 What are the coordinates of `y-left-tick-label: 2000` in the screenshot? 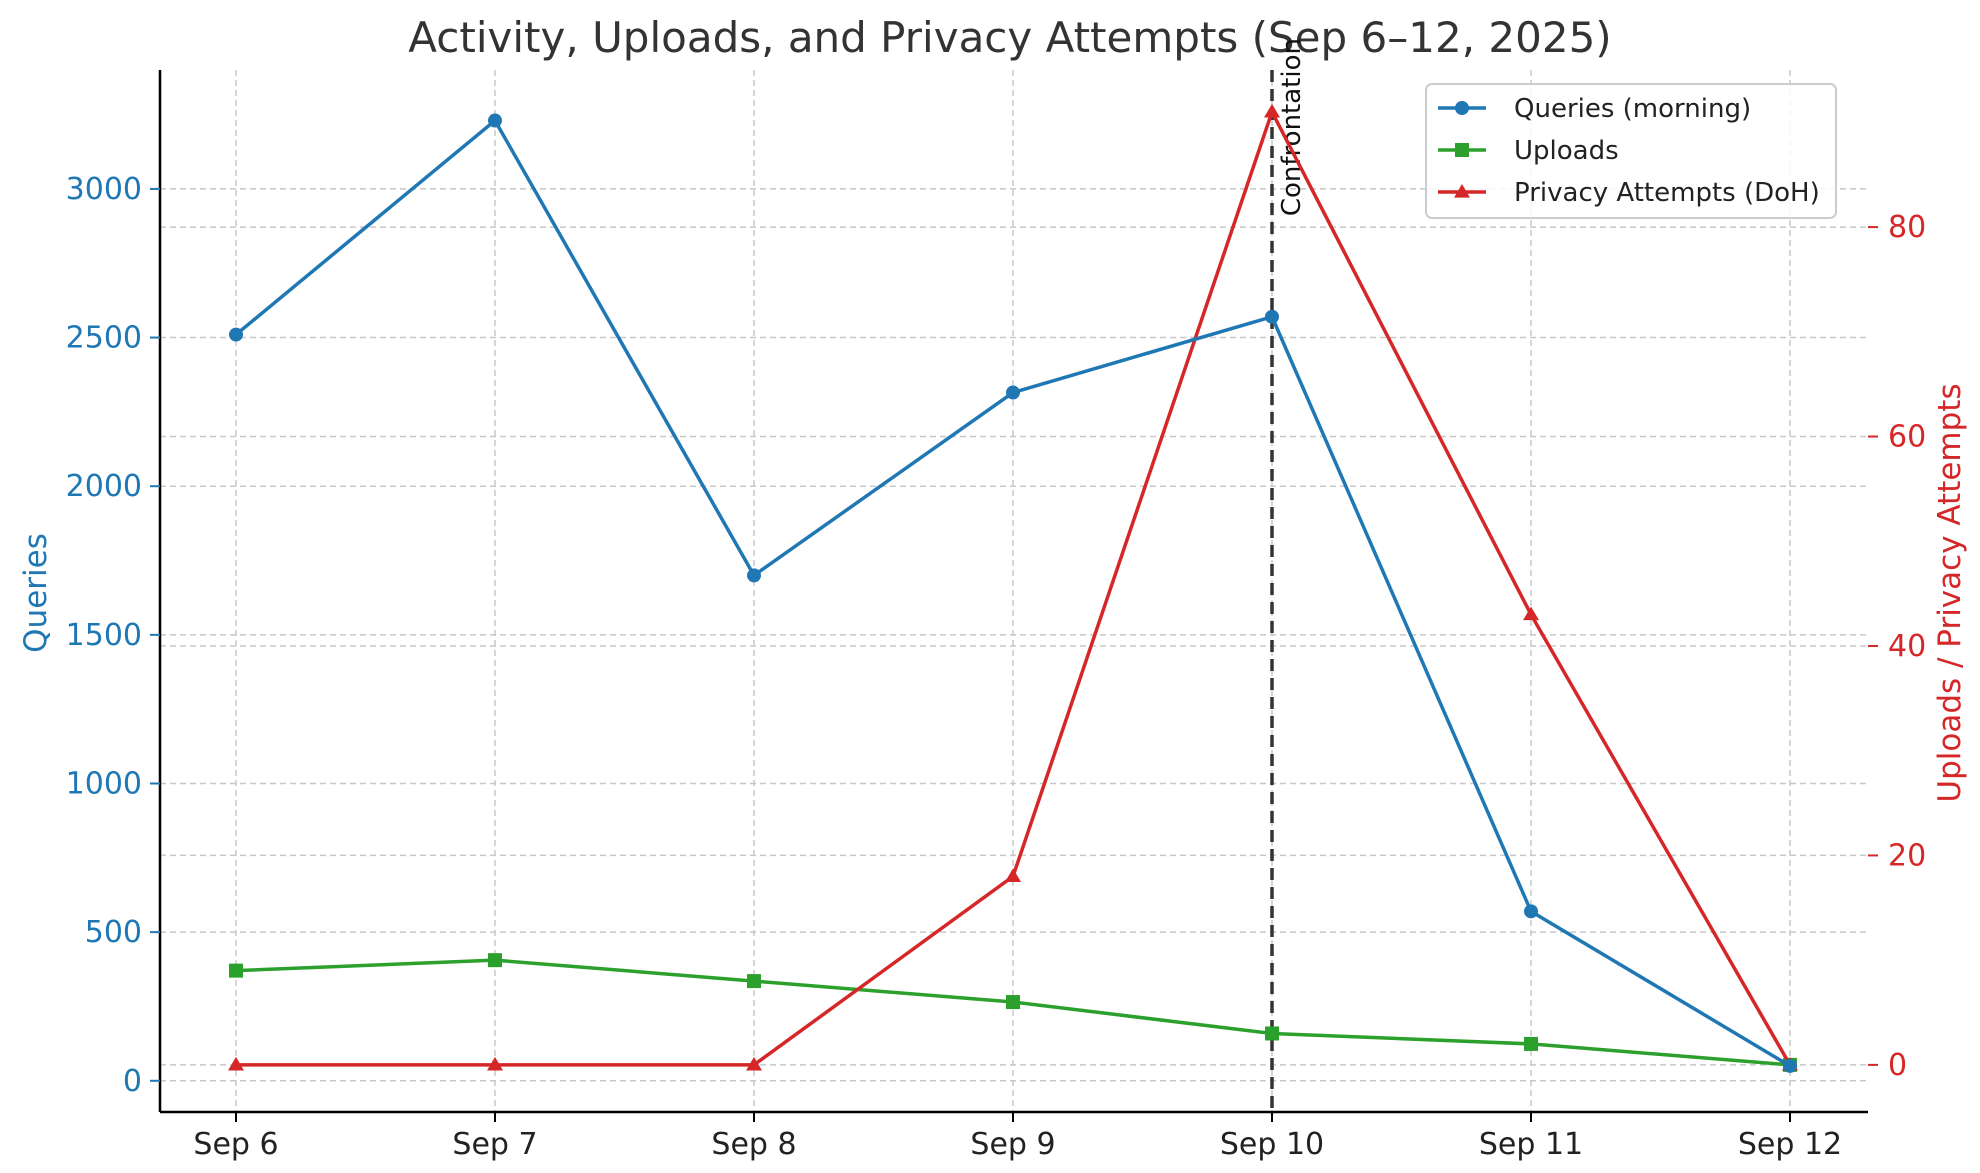 It's located at (104, 486).